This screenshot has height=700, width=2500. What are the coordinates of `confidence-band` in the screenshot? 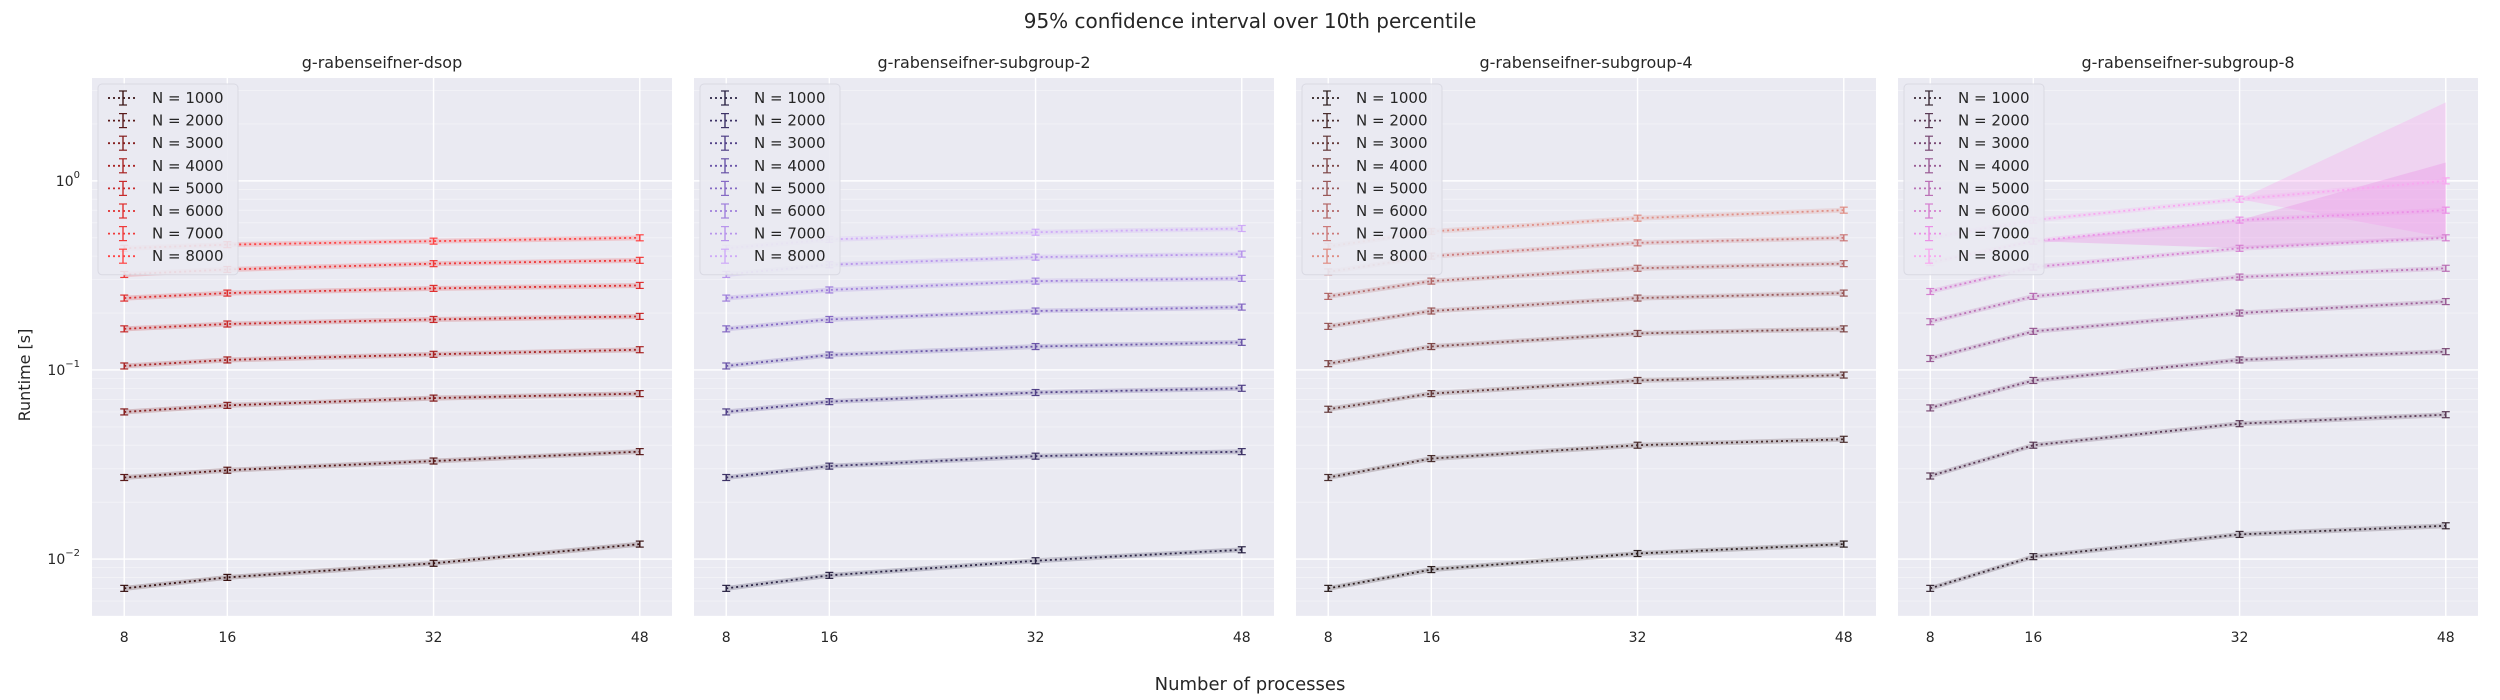 It's located at (2188, 170).